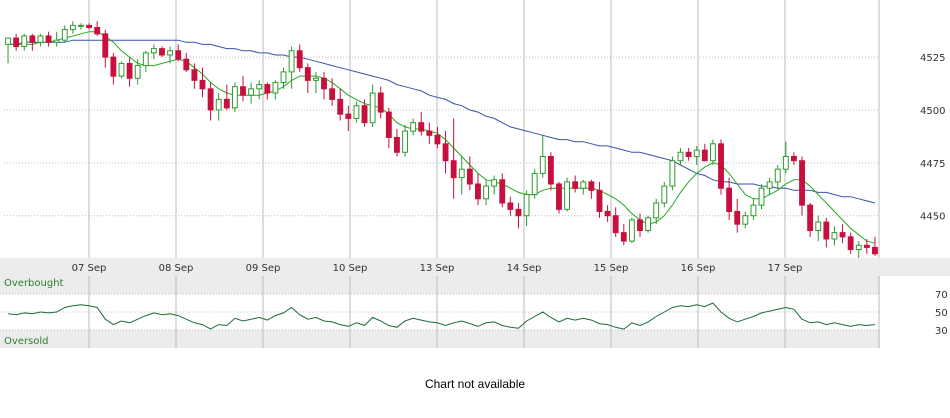  I want to click on rsi-line, so click(441, 316).